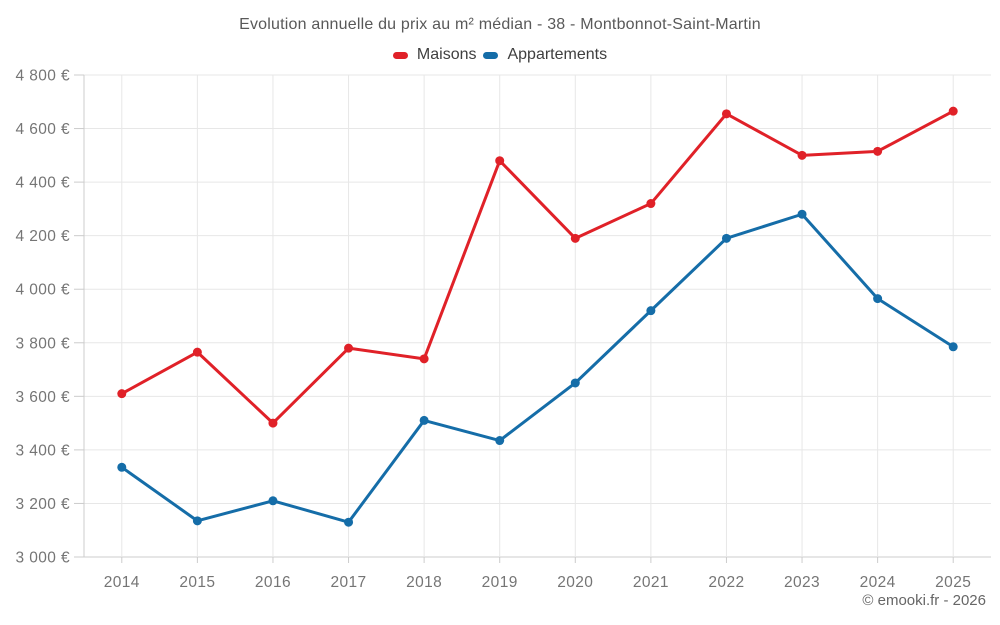 This screenshot has height=625, width=1000. Describe the element at coordinates (42, 290) in the screenshot. I see `y-axis-label: 4 000 €` at that location.